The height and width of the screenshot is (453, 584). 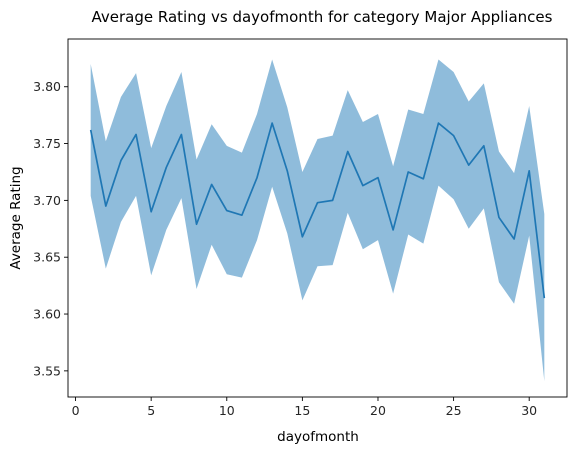 I want to click on y-axis-label: Average Rating, so click(x=16, y=217).